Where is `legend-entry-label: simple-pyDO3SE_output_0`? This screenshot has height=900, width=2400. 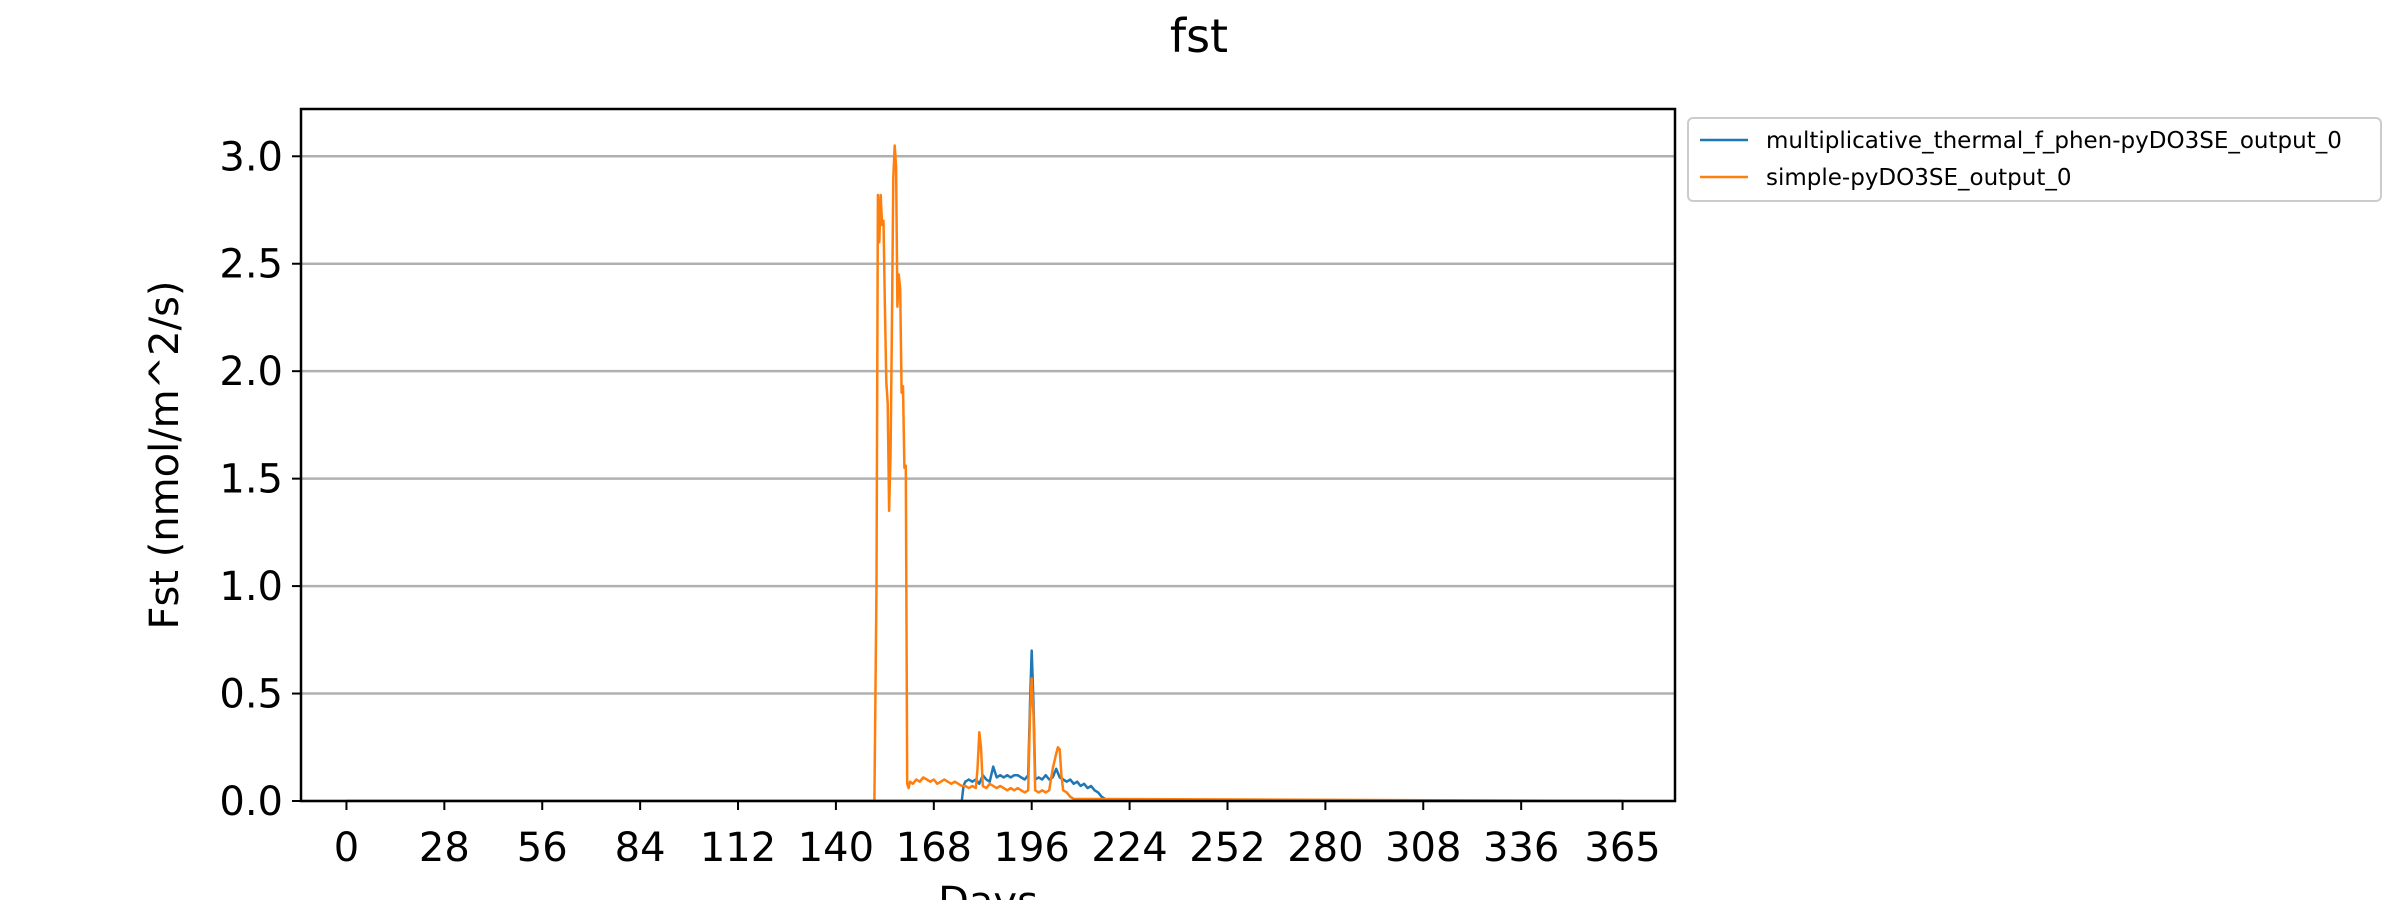
legend-entry-label: simple-pyDO3SE_output_0 is located at coordinates (1919, 178).